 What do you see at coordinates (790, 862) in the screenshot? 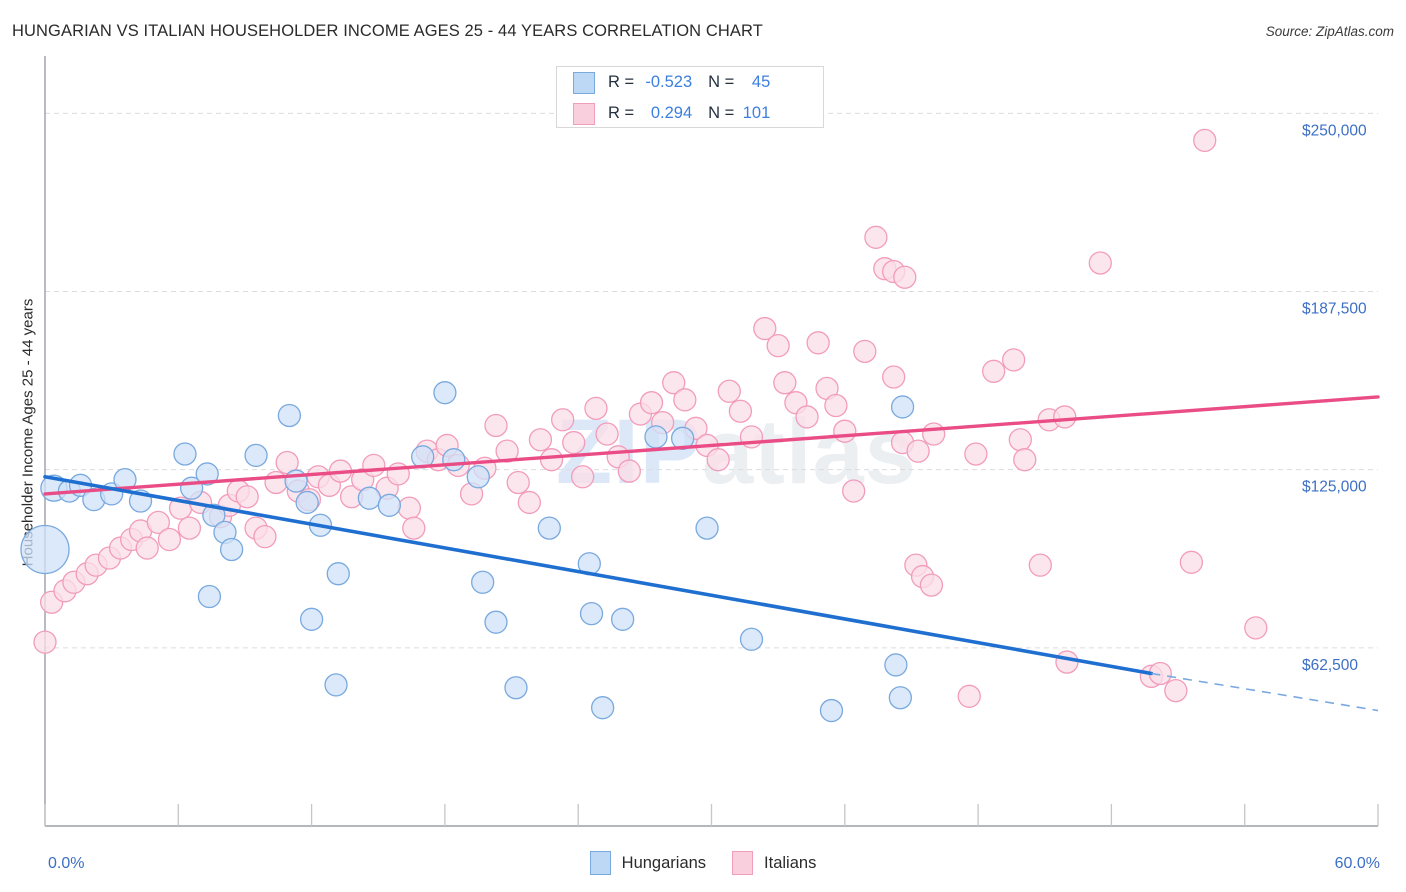
I see `series-label-italians: Italians` at bounding box center [790, 862].